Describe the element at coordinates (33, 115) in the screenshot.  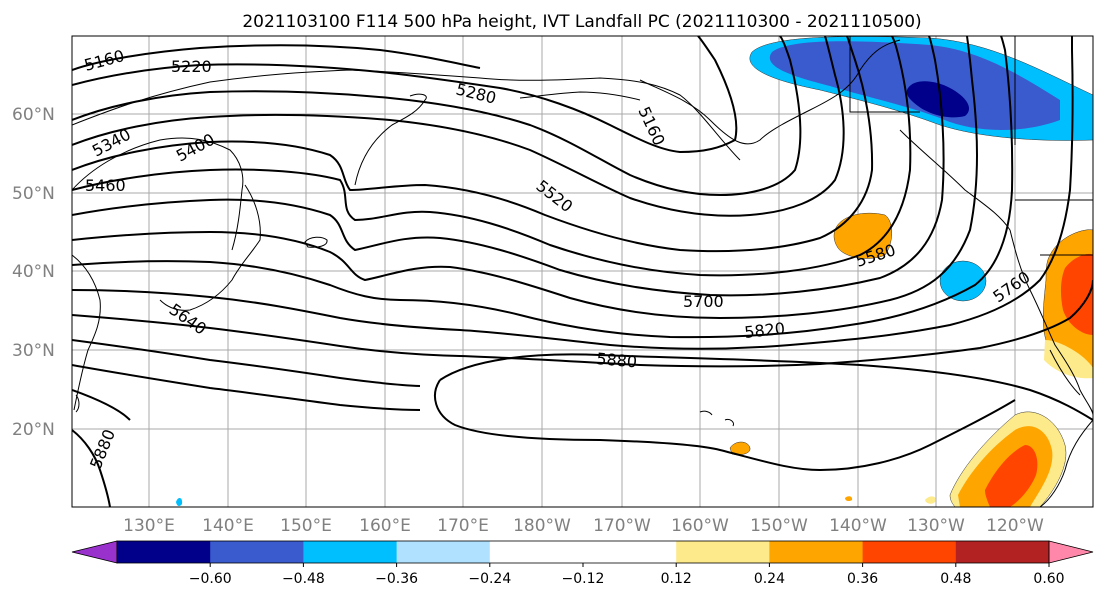
I see `latitude-label: 60°N` at that location.